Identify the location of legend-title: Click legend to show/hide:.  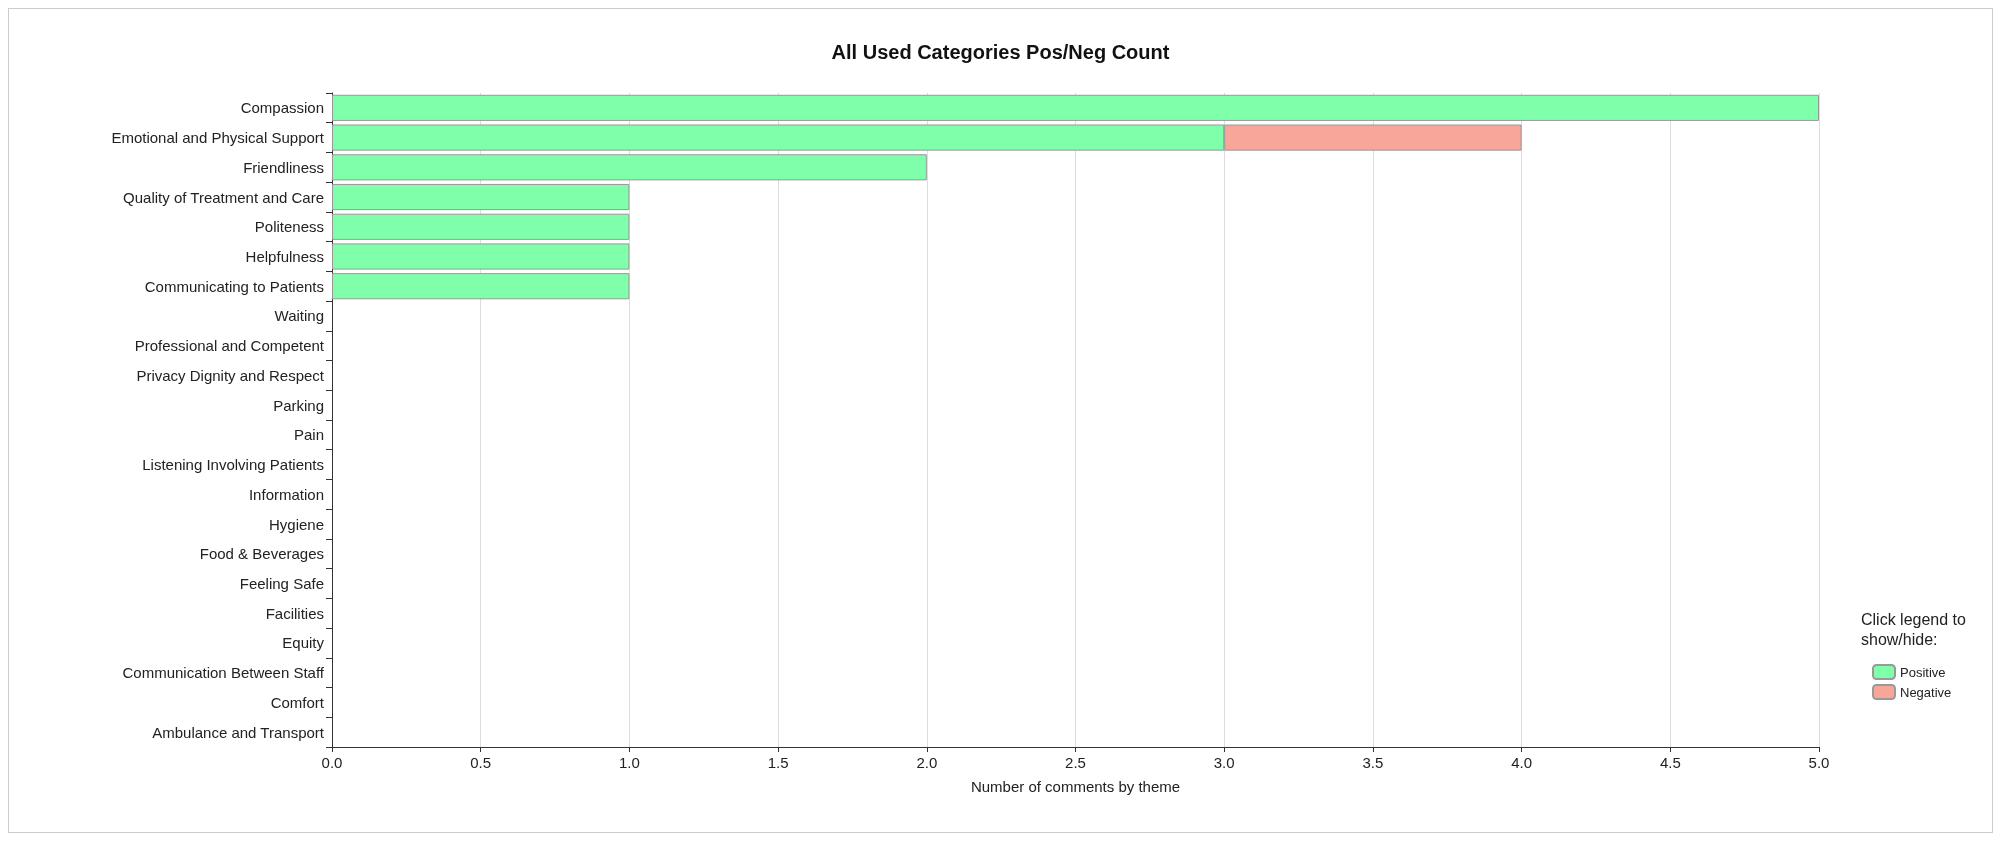
(1916, 629).